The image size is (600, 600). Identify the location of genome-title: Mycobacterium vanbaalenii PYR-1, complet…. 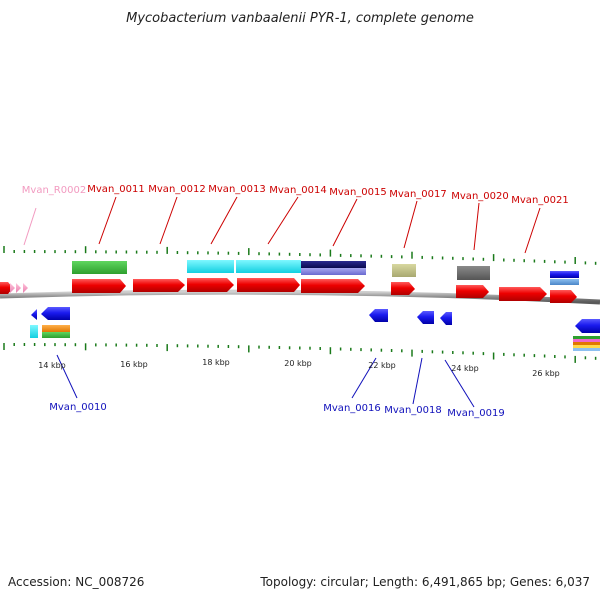
(300, 18).